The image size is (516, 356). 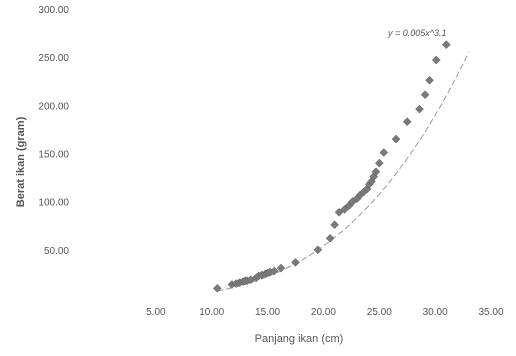 What do you see at coordinates (56, 251) in the screenshot?
I see `y-tick-label: 50.00` at bounding box center [56, 251].